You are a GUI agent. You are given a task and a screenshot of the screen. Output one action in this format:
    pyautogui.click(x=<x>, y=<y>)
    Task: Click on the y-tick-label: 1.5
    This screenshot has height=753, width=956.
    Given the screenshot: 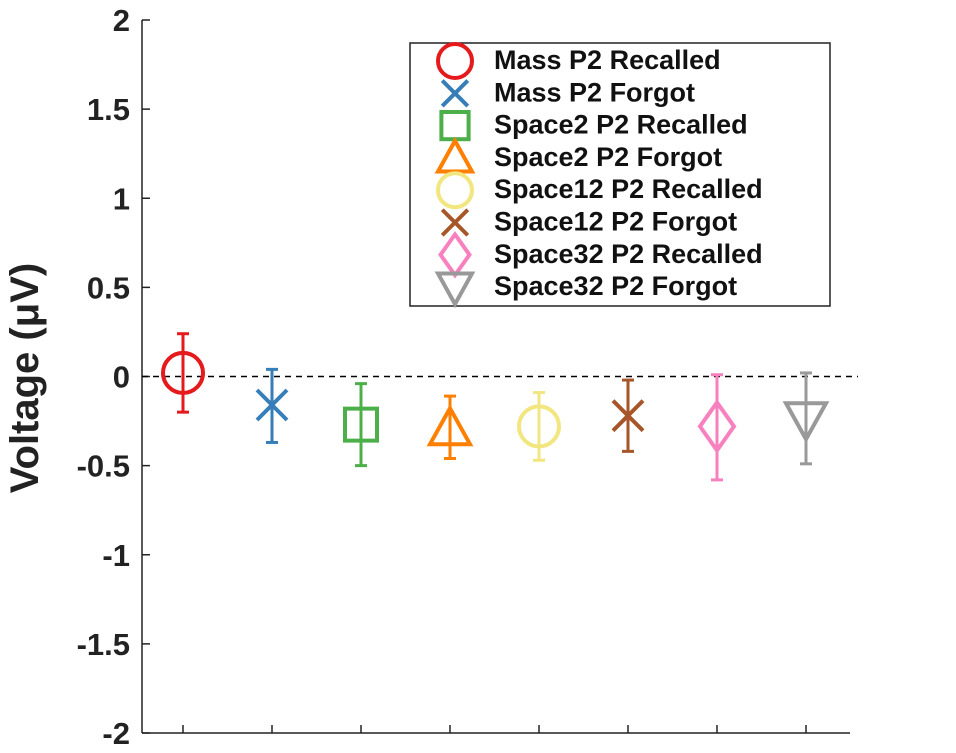 What is the action you would take?
    pyautogui.click(x=108, y=109)
    